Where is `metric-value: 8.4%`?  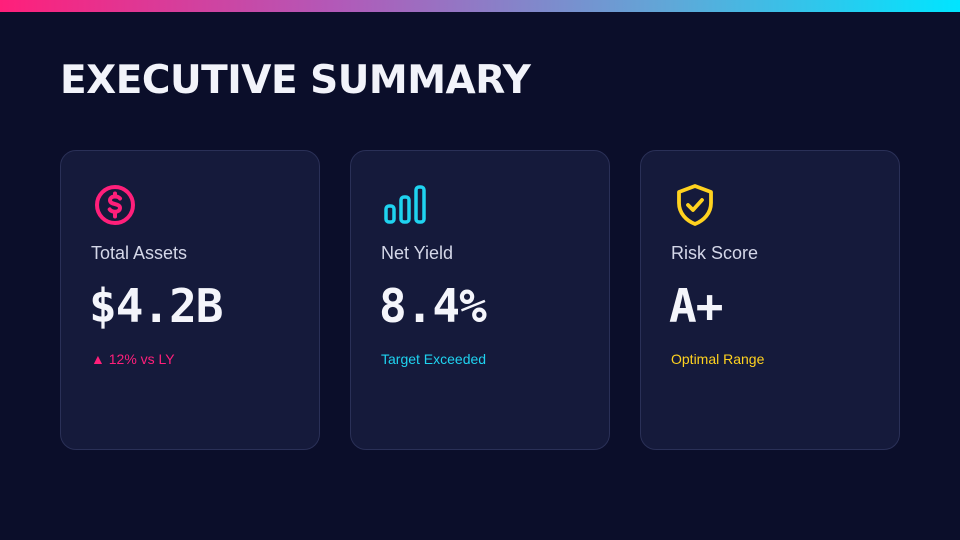 metric-value: 8.4% is located at coordinates (433, 306).